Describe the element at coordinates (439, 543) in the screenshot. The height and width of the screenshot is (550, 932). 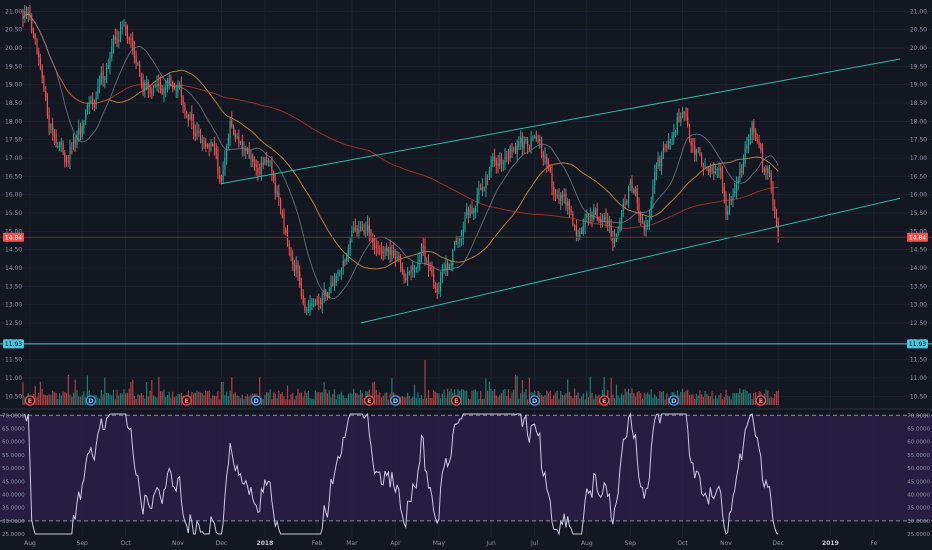
I see `x-tick-label: May` at that location.